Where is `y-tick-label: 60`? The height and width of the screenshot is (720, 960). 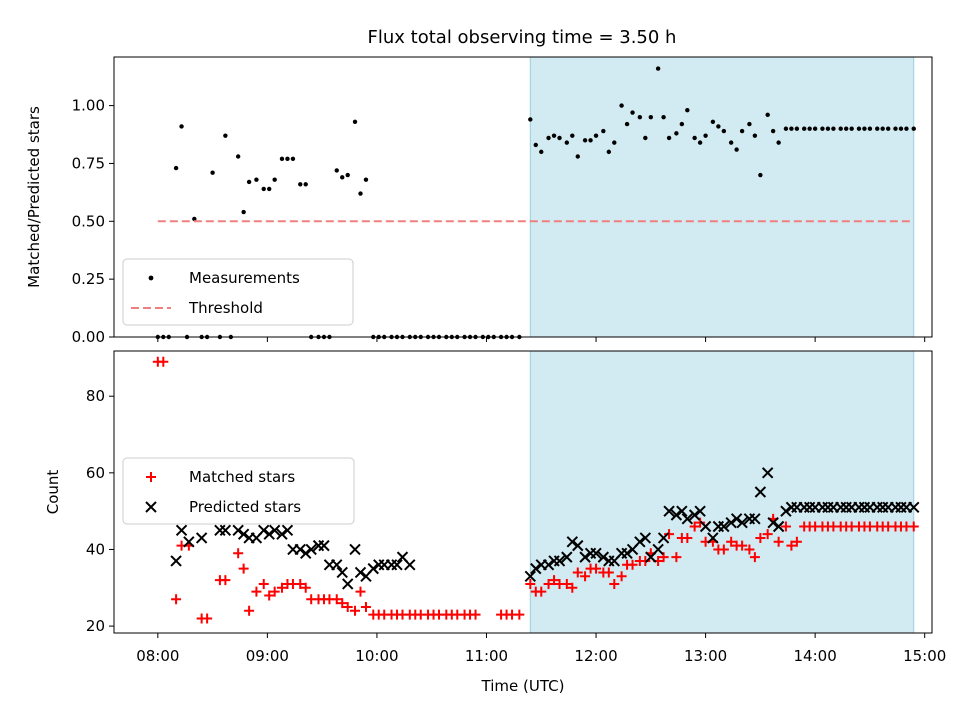
y-tick-label: 60 is located at coordinates (95, 473).